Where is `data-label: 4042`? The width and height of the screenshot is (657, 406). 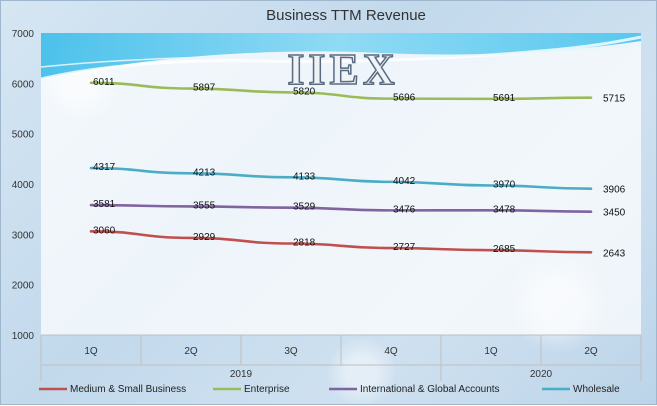
data-label: 4042 is located at coordinates (404, 181).